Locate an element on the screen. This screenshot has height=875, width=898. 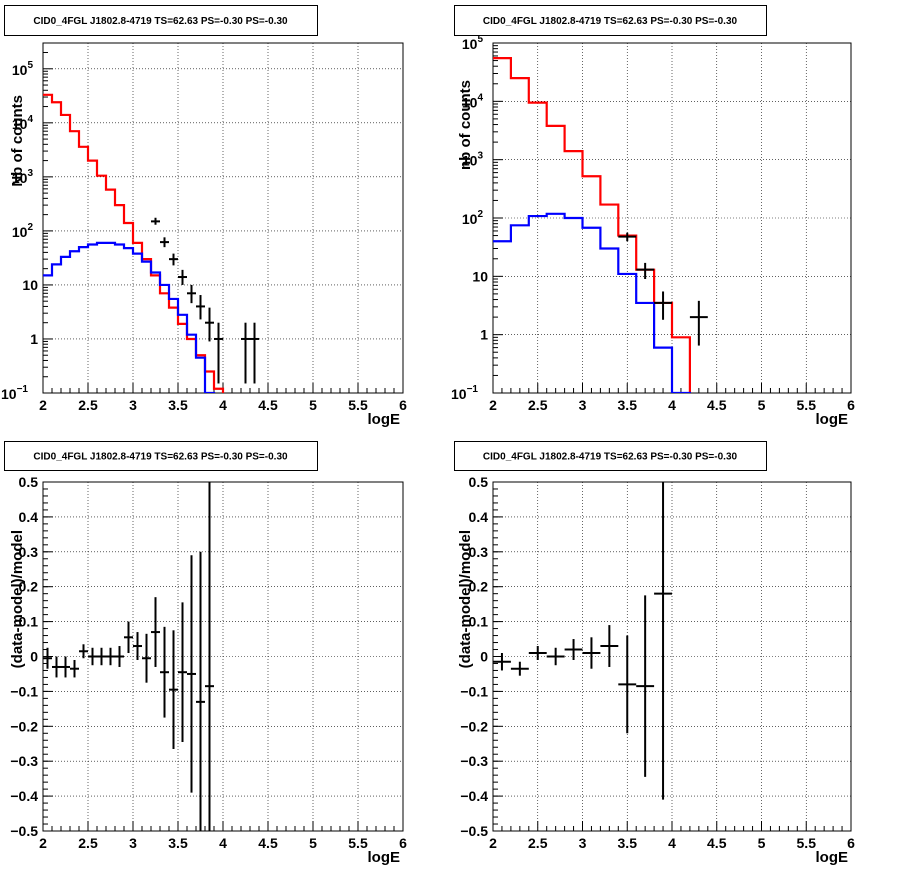
y-axis-label: nb of counts is located at coordinates (465, 125).